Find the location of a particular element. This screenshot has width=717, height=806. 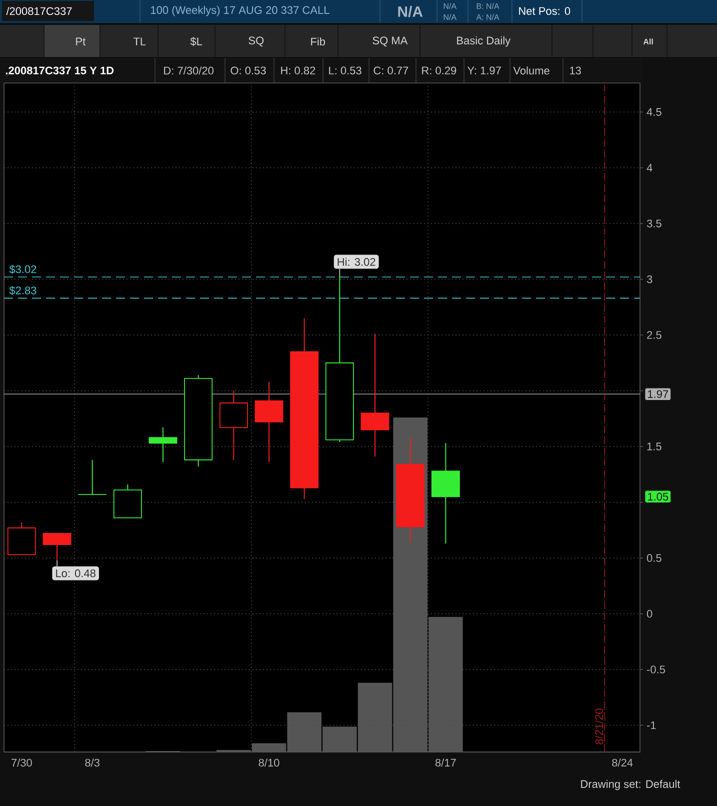

text: H: 0.82 is located at coordinates (298, 70).